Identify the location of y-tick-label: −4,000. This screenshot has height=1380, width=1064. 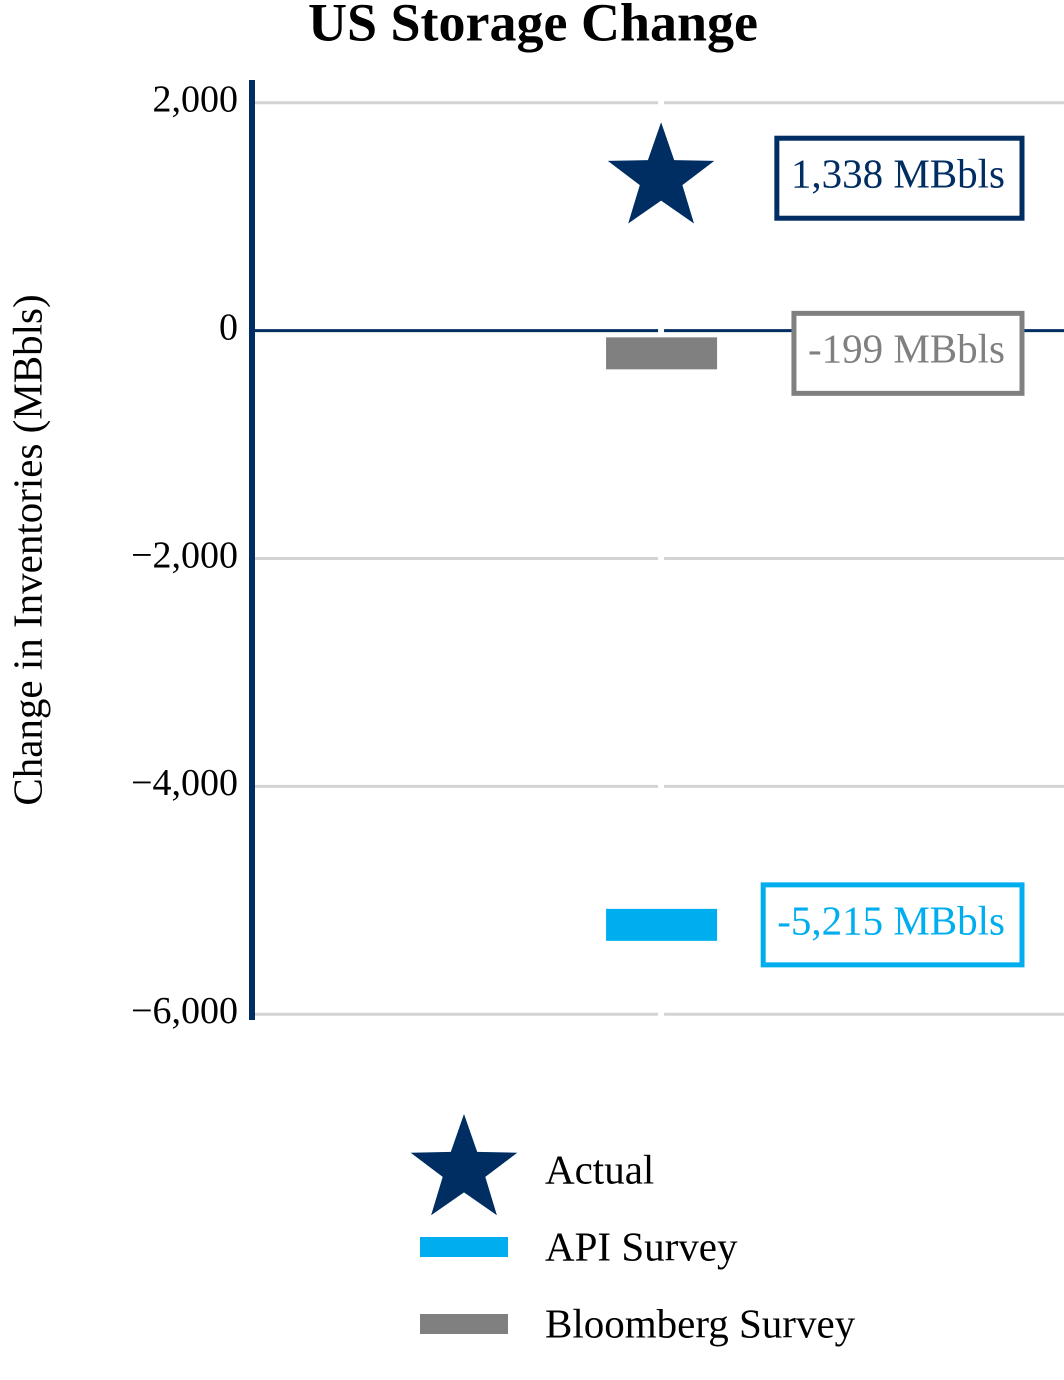
(184, 783).